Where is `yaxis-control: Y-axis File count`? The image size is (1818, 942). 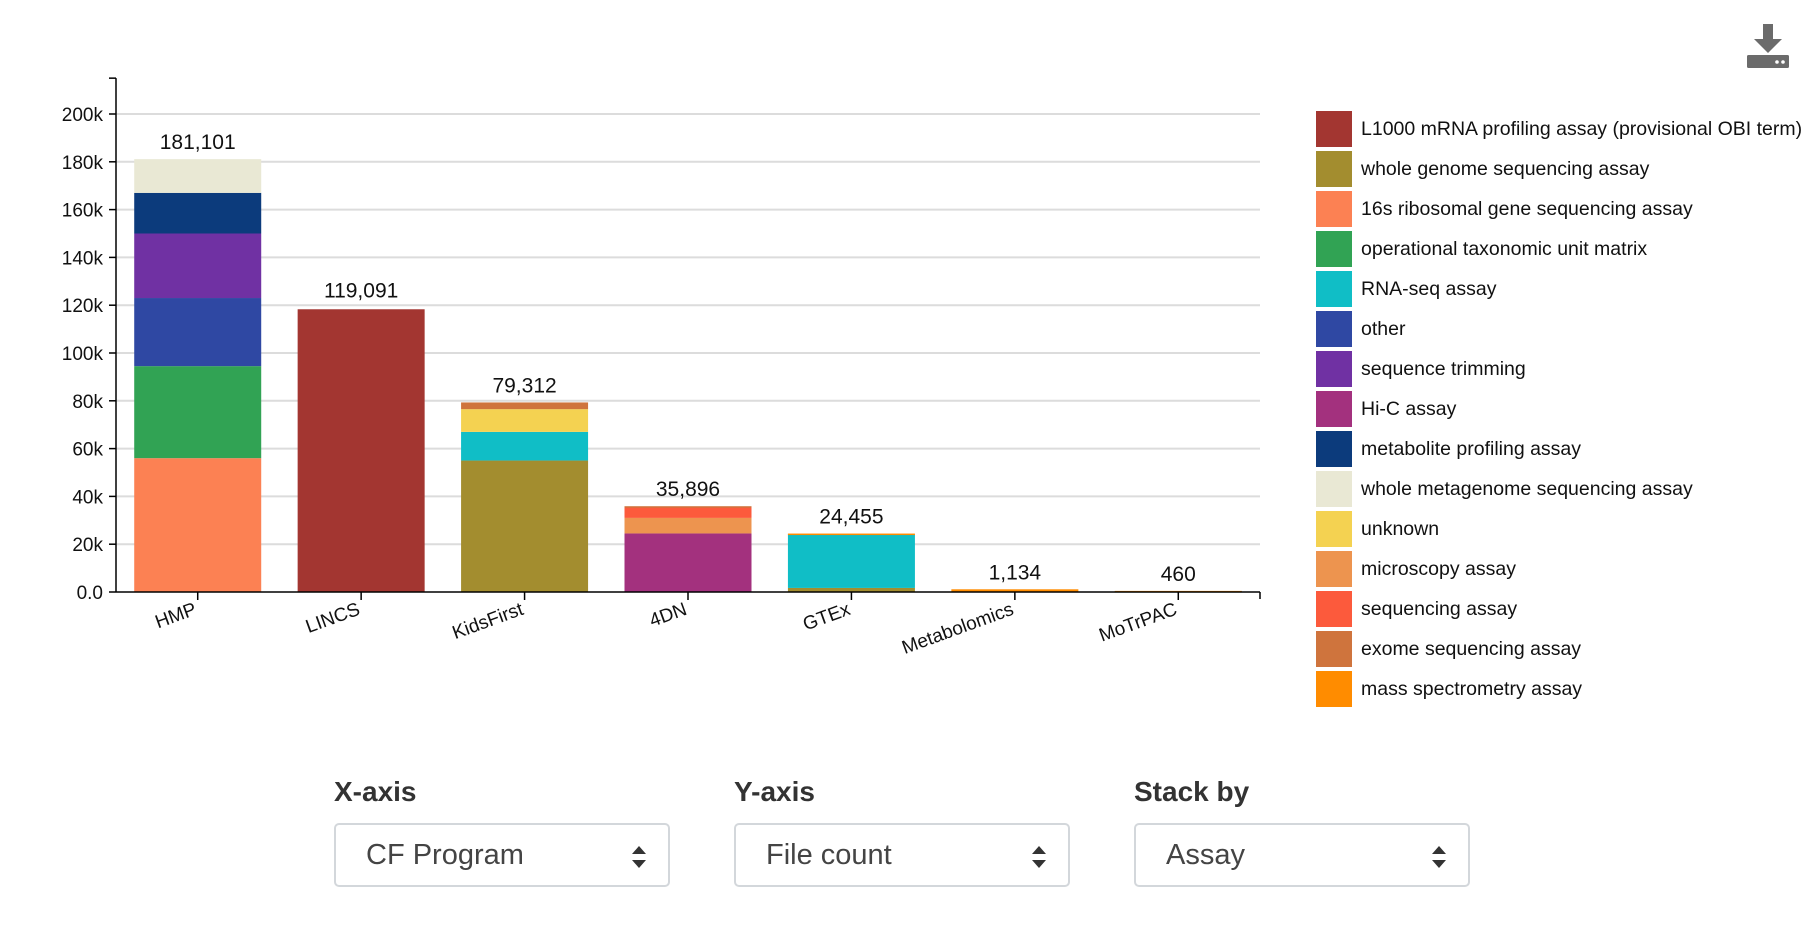
yaxis-control: Y-axis File count is located at coordinates (902, 831).